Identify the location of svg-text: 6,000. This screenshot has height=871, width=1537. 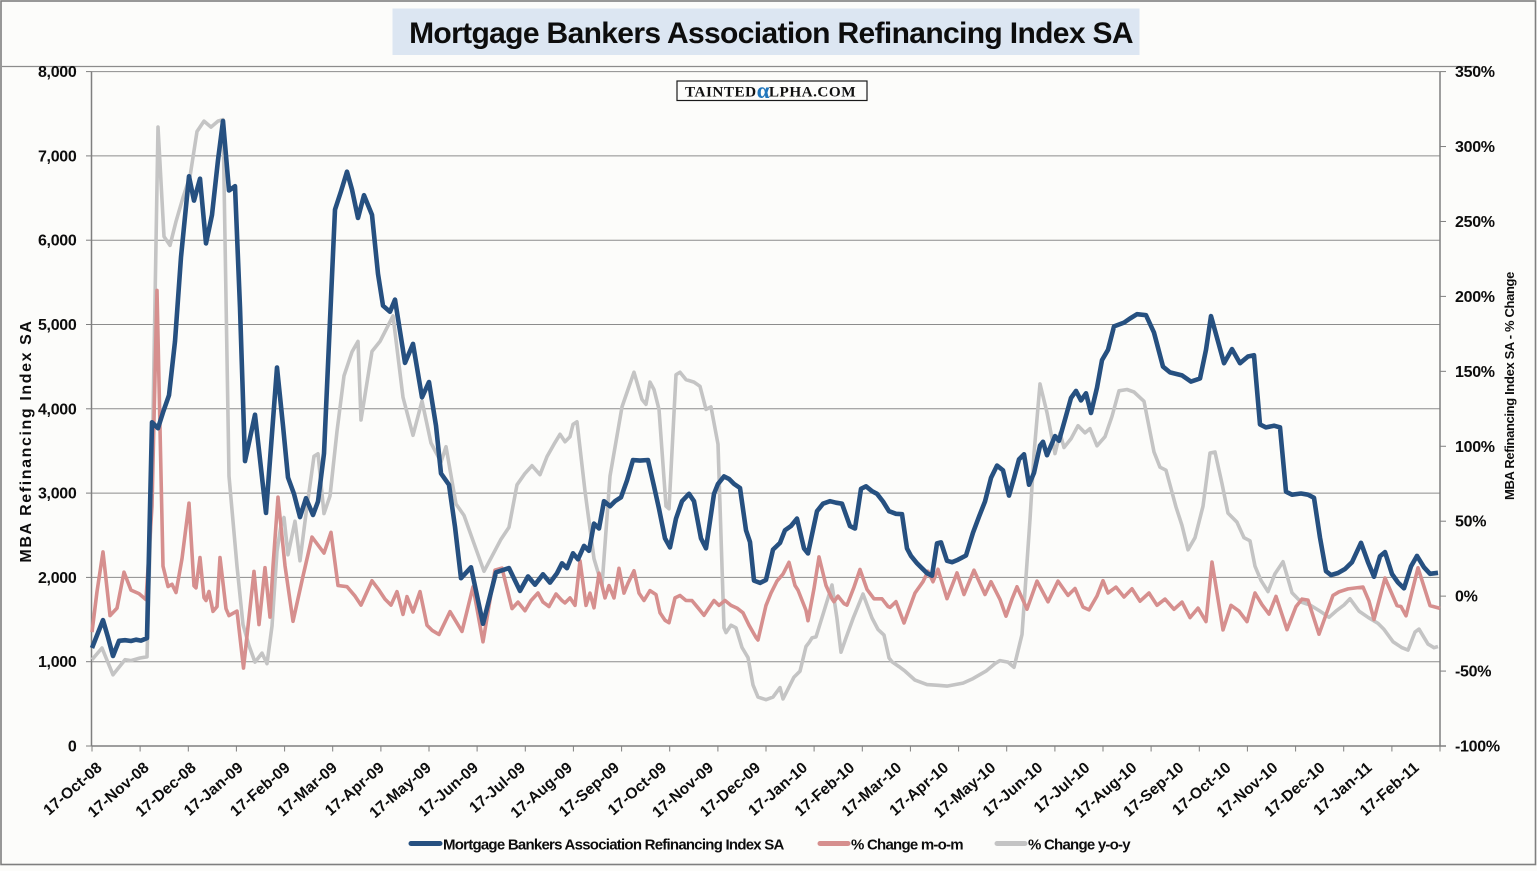
(57, 241).